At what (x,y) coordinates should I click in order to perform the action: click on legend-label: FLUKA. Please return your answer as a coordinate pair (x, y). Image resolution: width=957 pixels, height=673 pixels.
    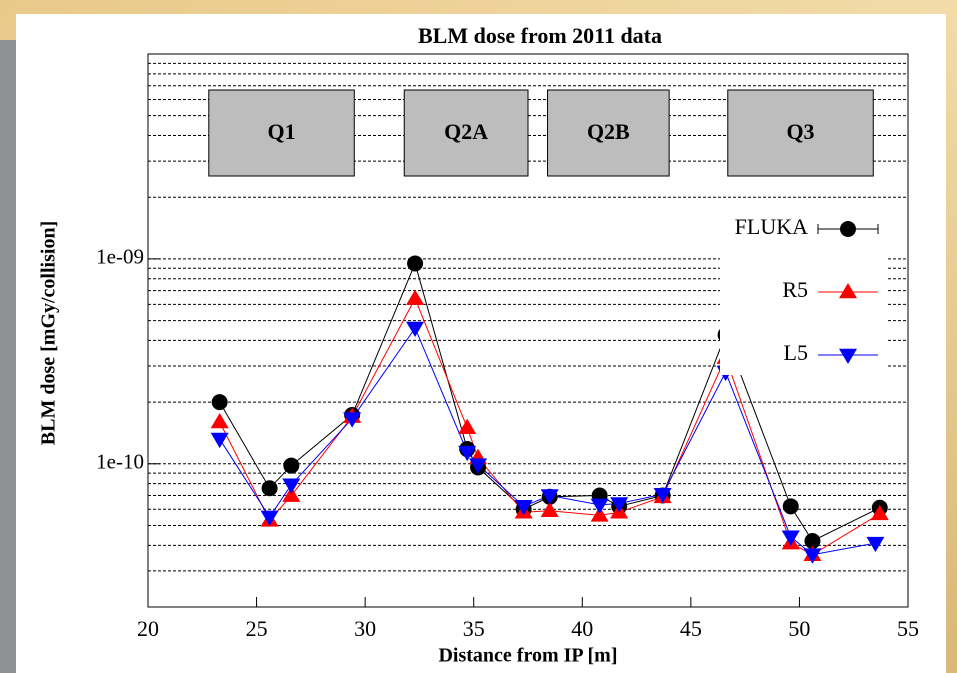
    Looking at the image, I should click on (771, 226).